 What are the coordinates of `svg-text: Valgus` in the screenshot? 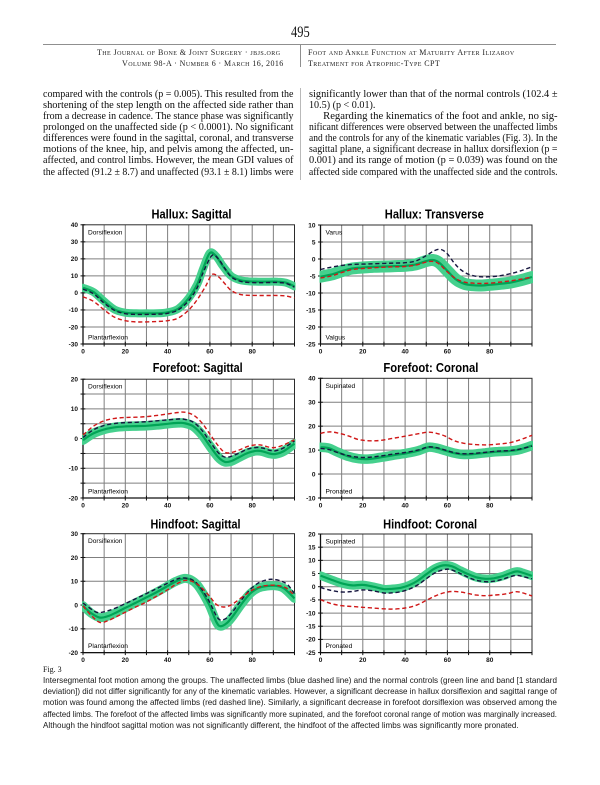 It's located at (336, 338).